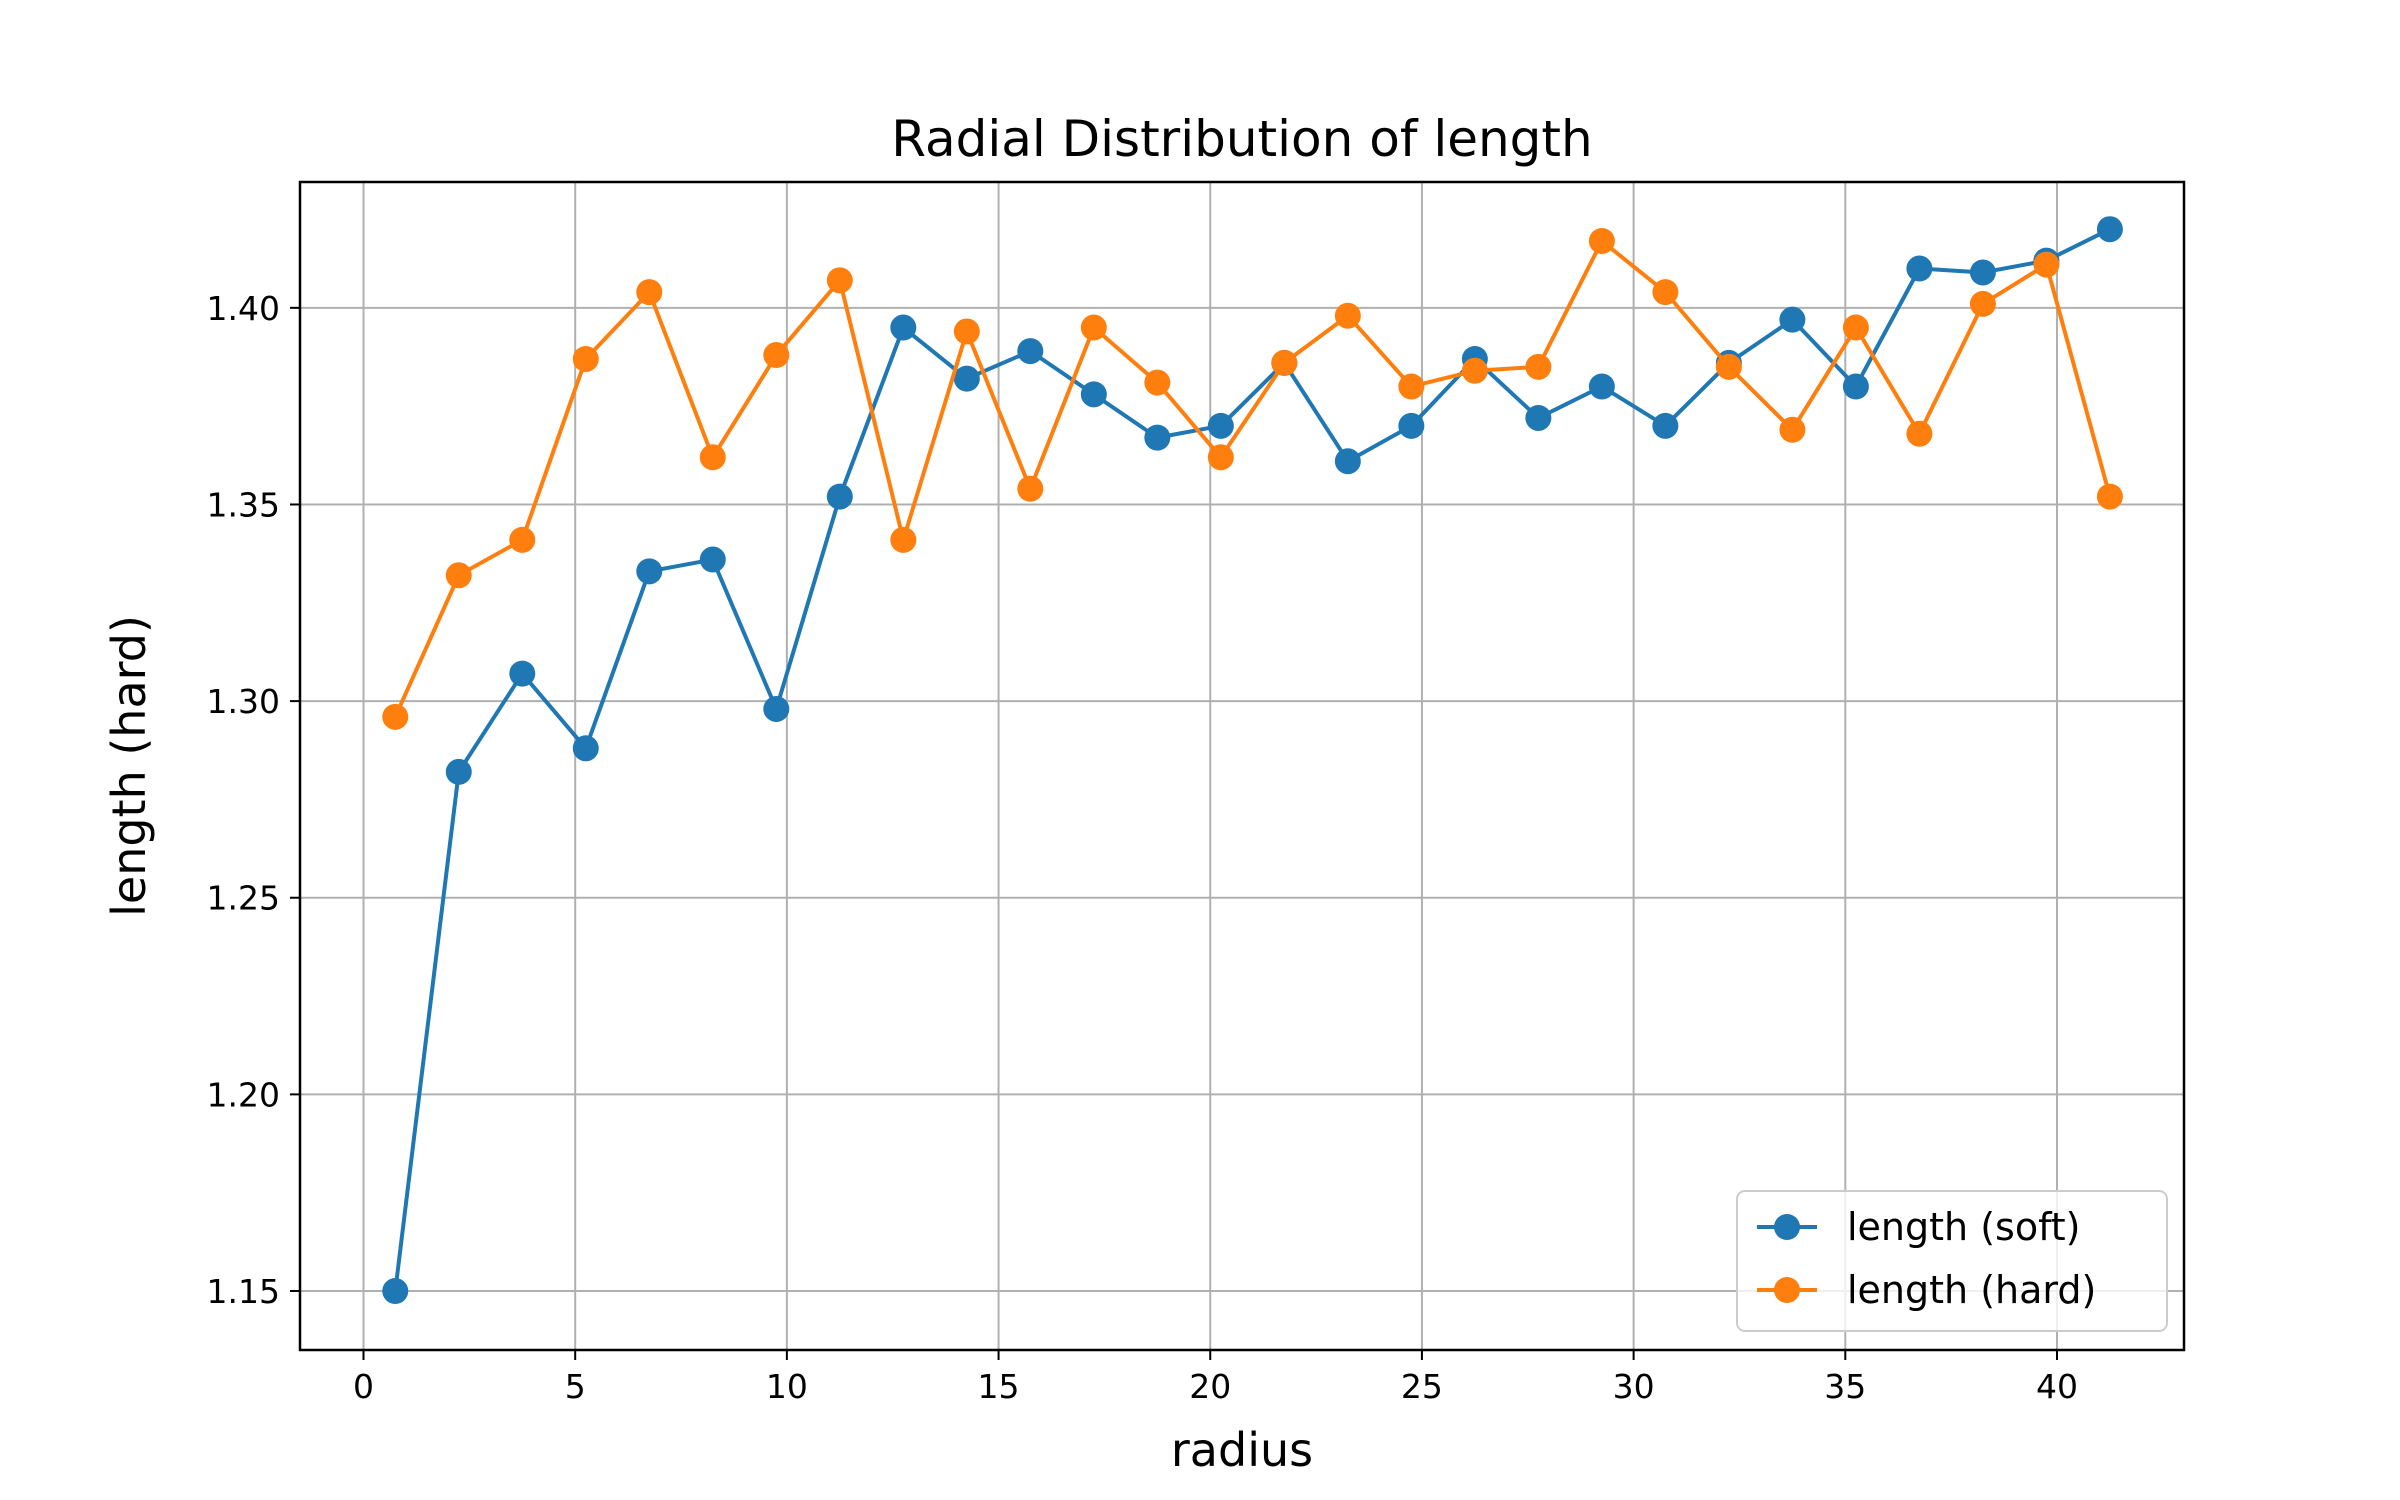  I want to click on x-tick-label: 10, so click(787, 1386).